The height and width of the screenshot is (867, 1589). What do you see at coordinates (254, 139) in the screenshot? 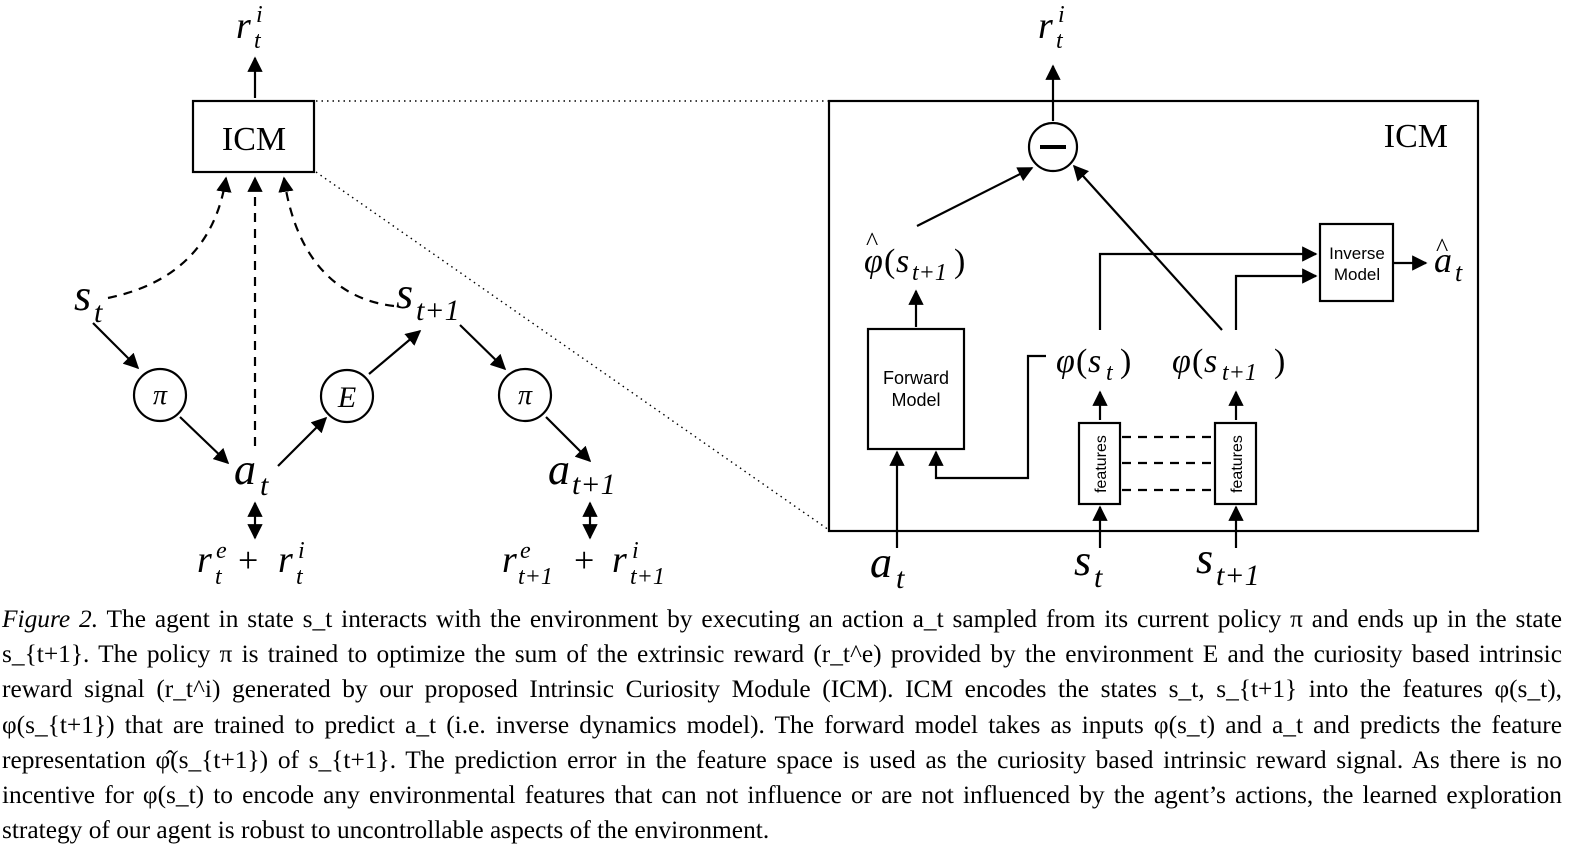
I see `icm-box-label: ICM` at bounding box center [254, 139].